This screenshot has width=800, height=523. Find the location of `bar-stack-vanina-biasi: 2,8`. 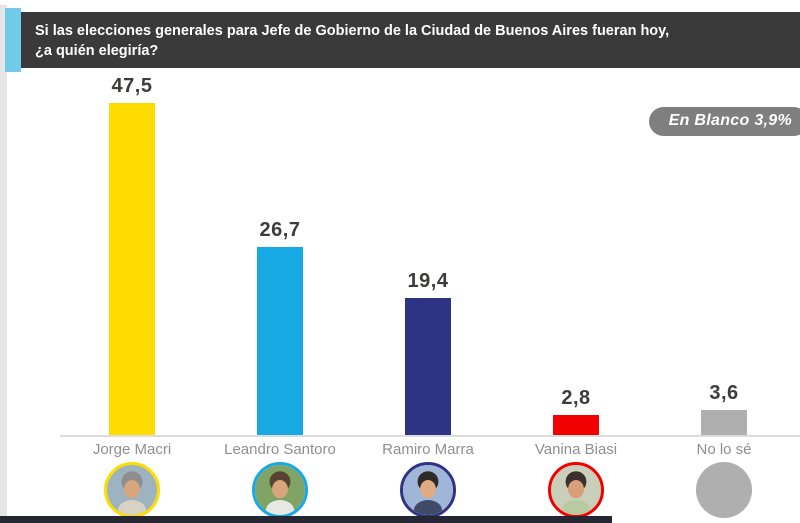

bar-stack-vanina-biasi: 2,8 is located at coordinates (576, 255).